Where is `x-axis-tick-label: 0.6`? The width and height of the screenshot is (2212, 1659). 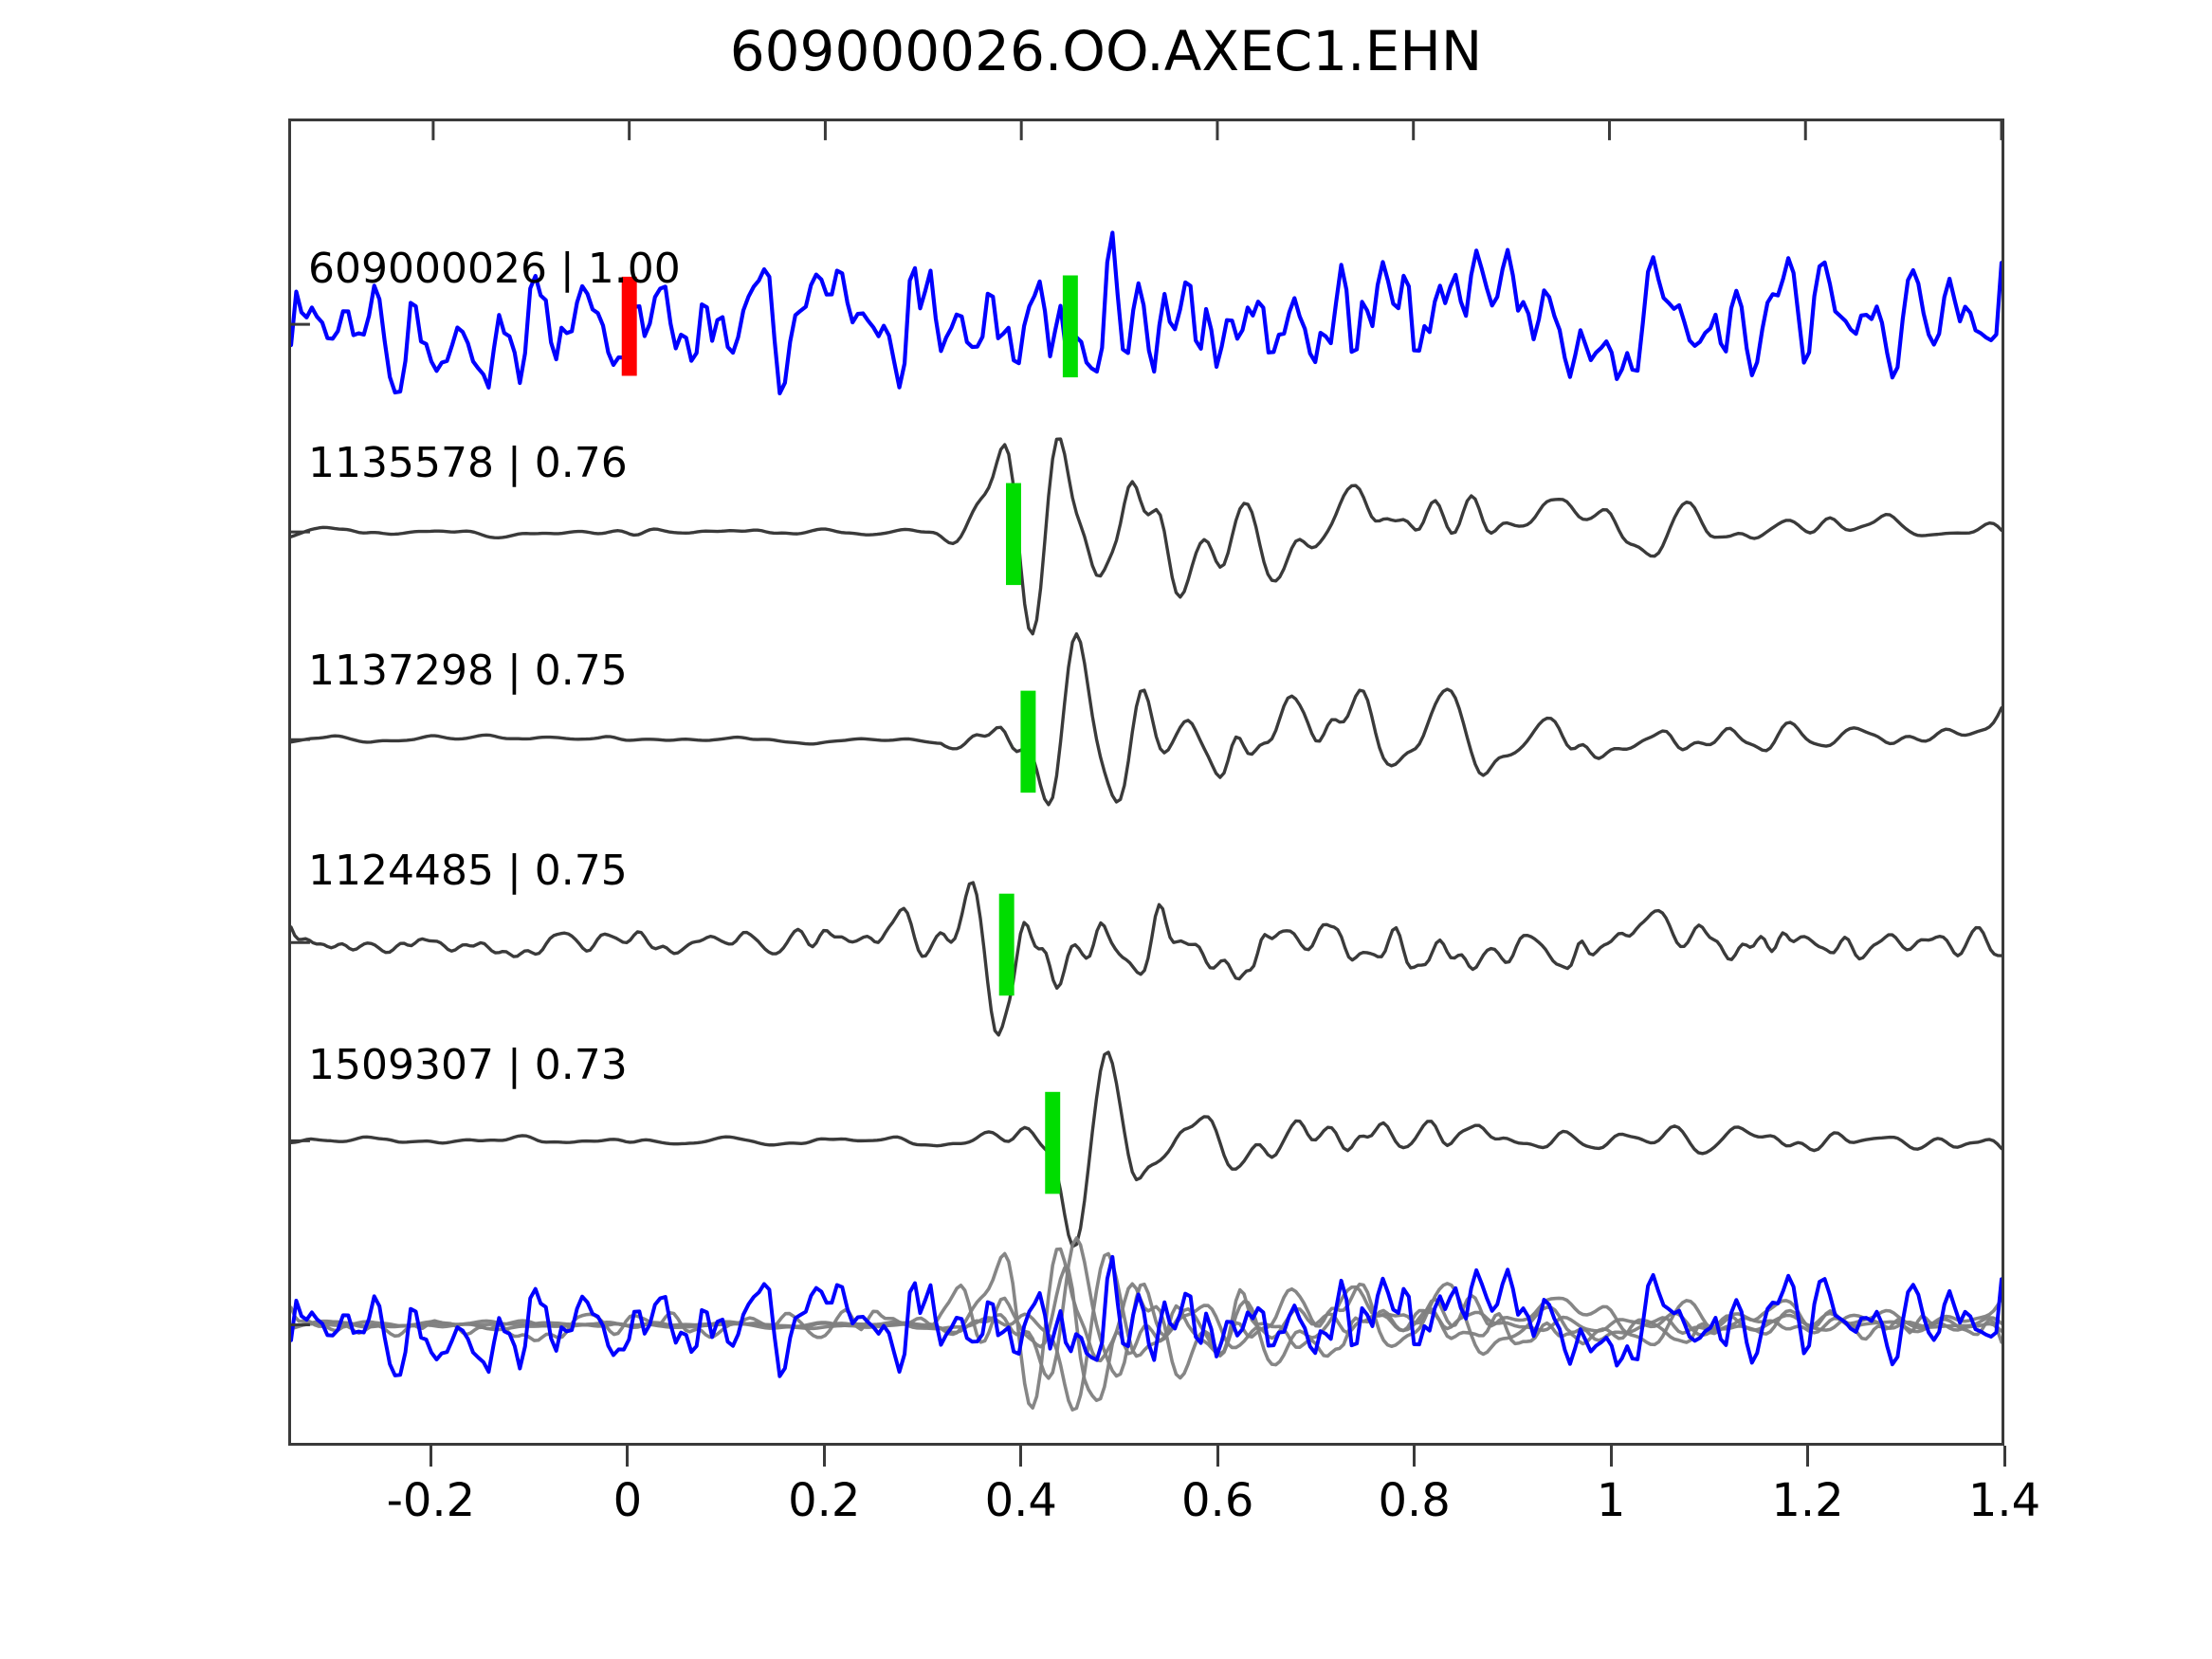 x-axis-tick-label: 0.6 is located at coordinates (1217, 1500).